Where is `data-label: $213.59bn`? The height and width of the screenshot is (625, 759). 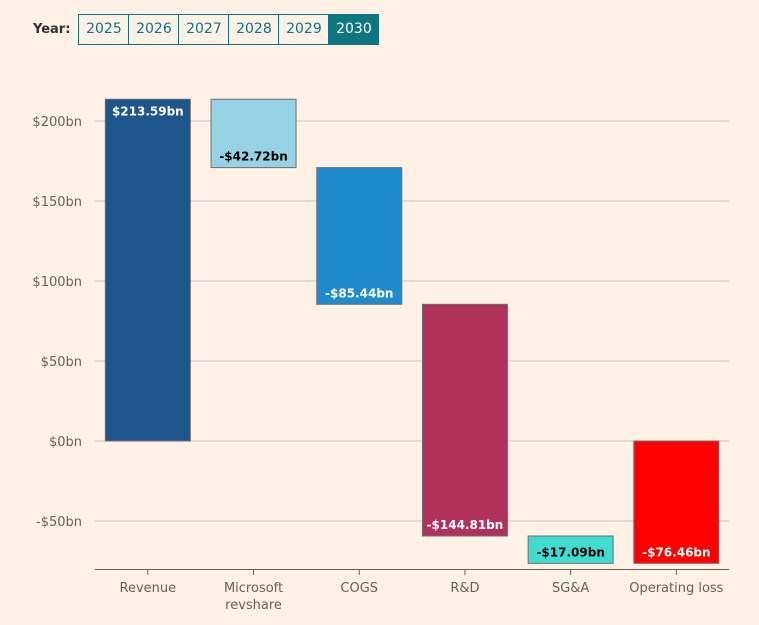 data-label: $213.59bn is located at coordinates (148, 111).